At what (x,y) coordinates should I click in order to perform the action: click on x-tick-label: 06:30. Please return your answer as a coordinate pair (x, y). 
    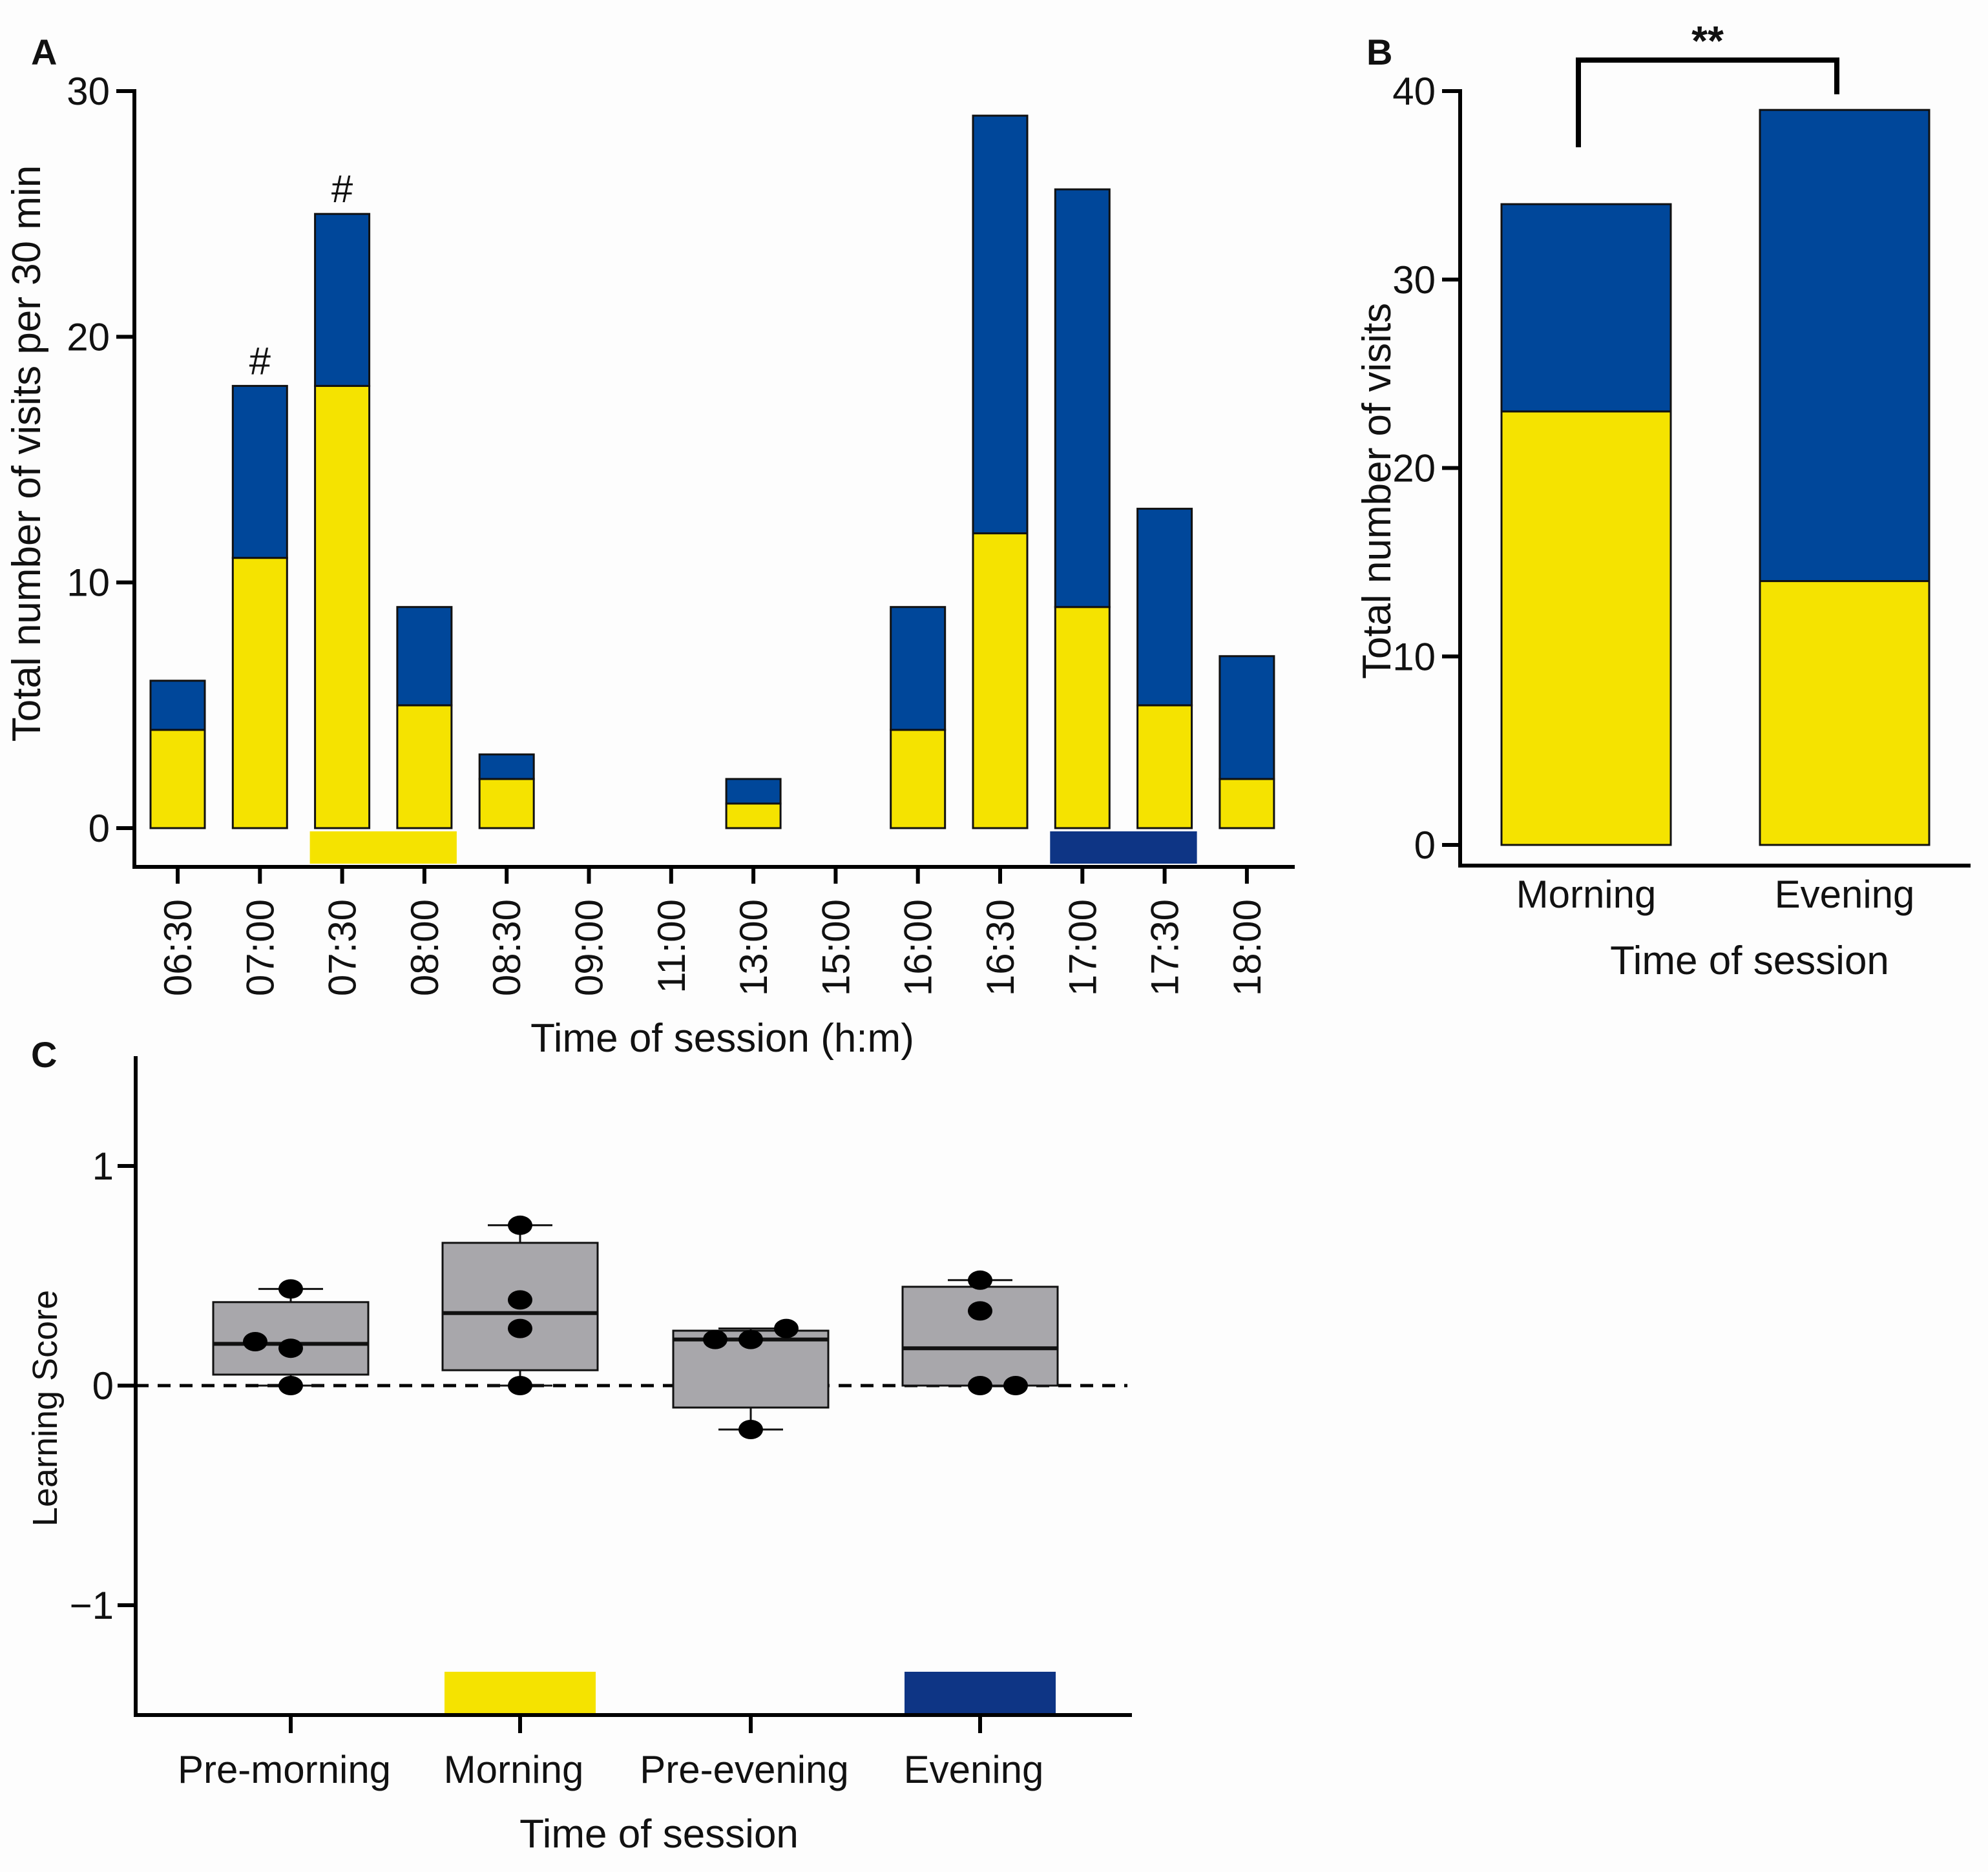
    Looking at the image, I should click on (178, 948).